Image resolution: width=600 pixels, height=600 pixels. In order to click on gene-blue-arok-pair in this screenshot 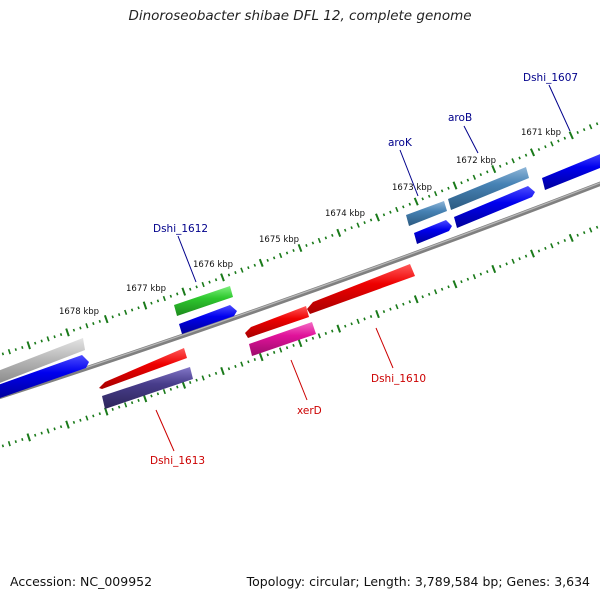, I will do `click(433, 232)`.